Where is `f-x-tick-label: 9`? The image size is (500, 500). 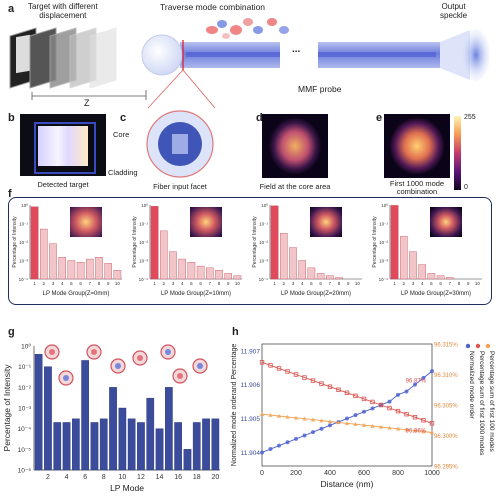
f-x-tick-label: 9 is located at coordinates (108, 283).